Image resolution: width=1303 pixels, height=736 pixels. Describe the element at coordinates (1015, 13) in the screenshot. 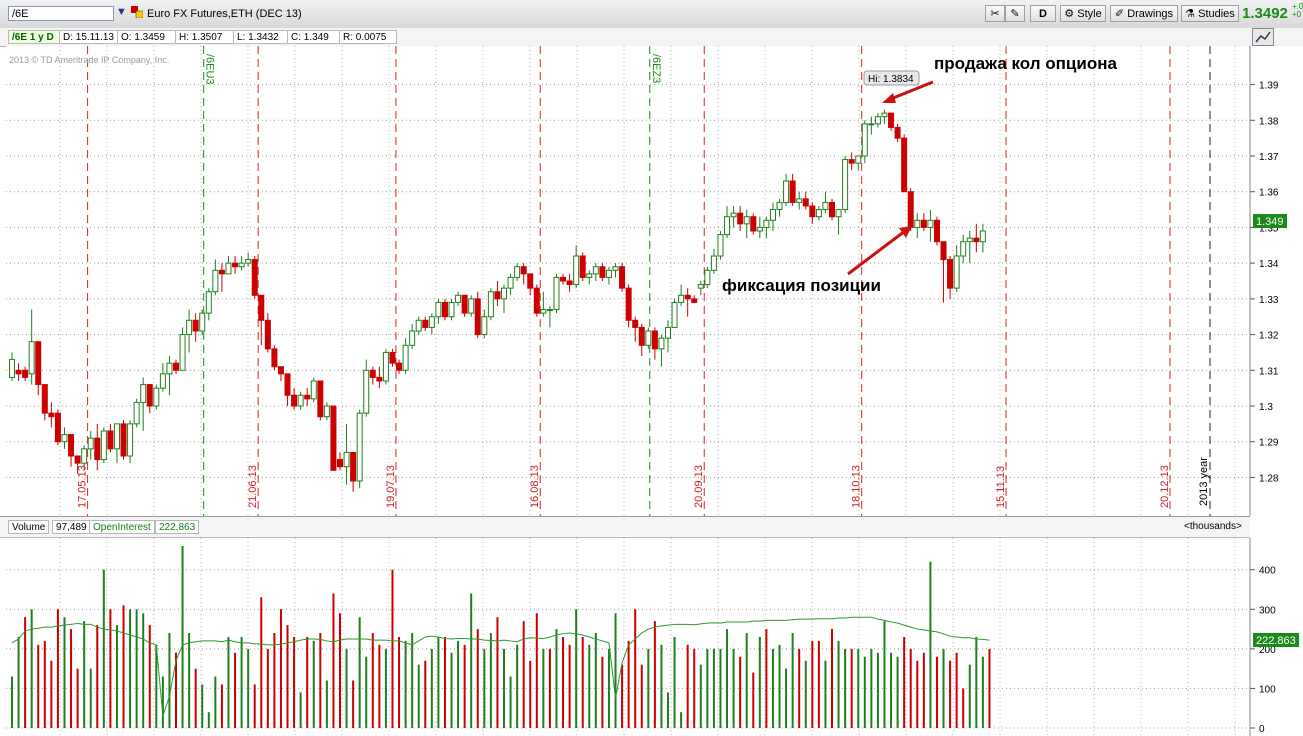

I see `wrench-tool-button: ✎` at that location.